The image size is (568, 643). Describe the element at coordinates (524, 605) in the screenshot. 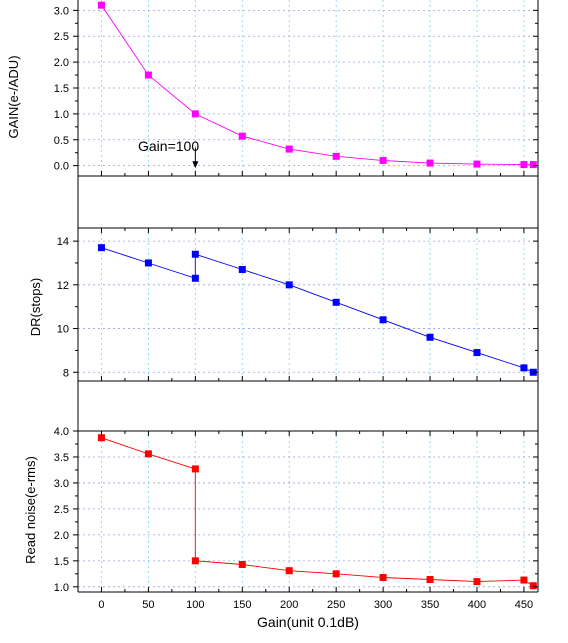

I see `x-tick-label: 450` at that location.